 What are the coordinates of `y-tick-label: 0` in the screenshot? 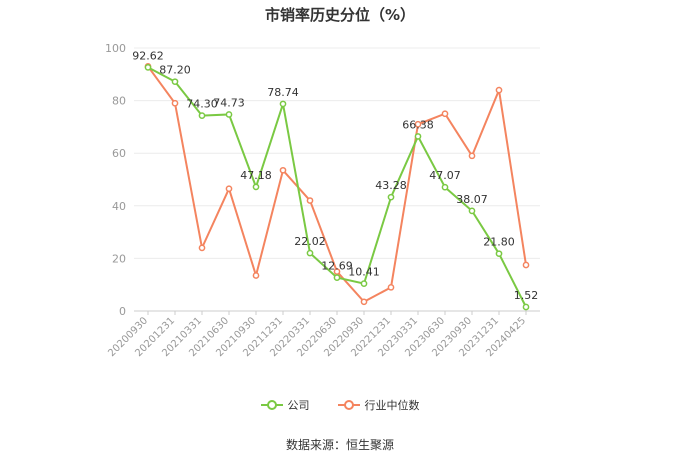 It's located at (122, 311).